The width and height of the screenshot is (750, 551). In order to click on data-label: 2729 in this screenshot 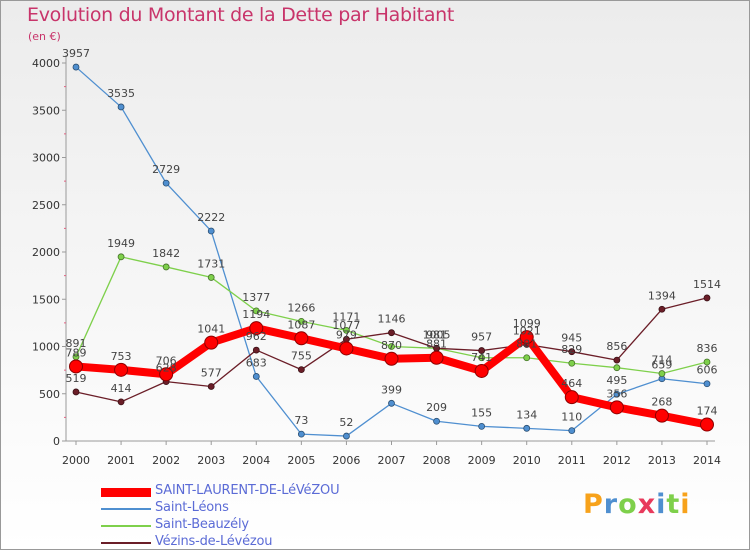, I will do `click(166, 169)`.